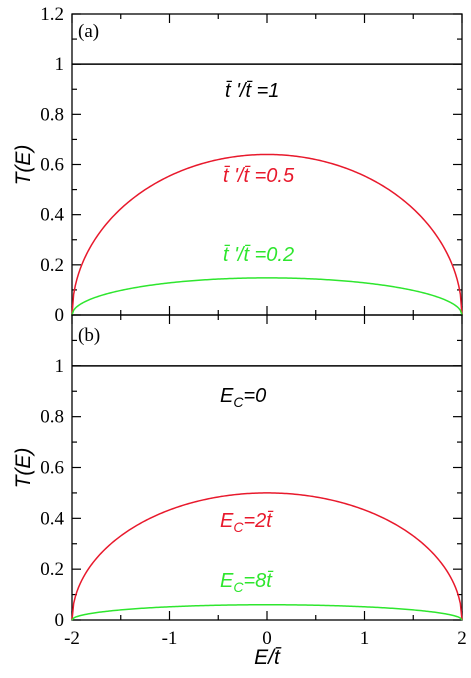 The width and height of the screenshot is (471, 678). What do you see at coordinates (52, 165) in the screenshot?
I see `panel-a-y-tick-label: 0.6` at bounding box center [52, 165].